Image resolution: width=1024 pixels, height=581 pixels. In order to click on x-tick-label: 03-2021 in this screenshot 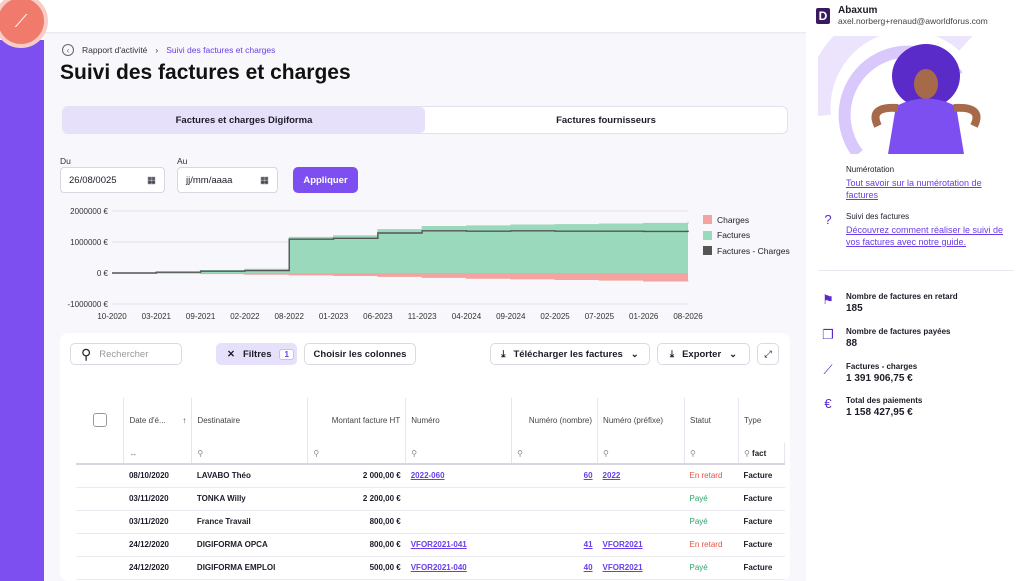, I will do `click(157, 316)`.